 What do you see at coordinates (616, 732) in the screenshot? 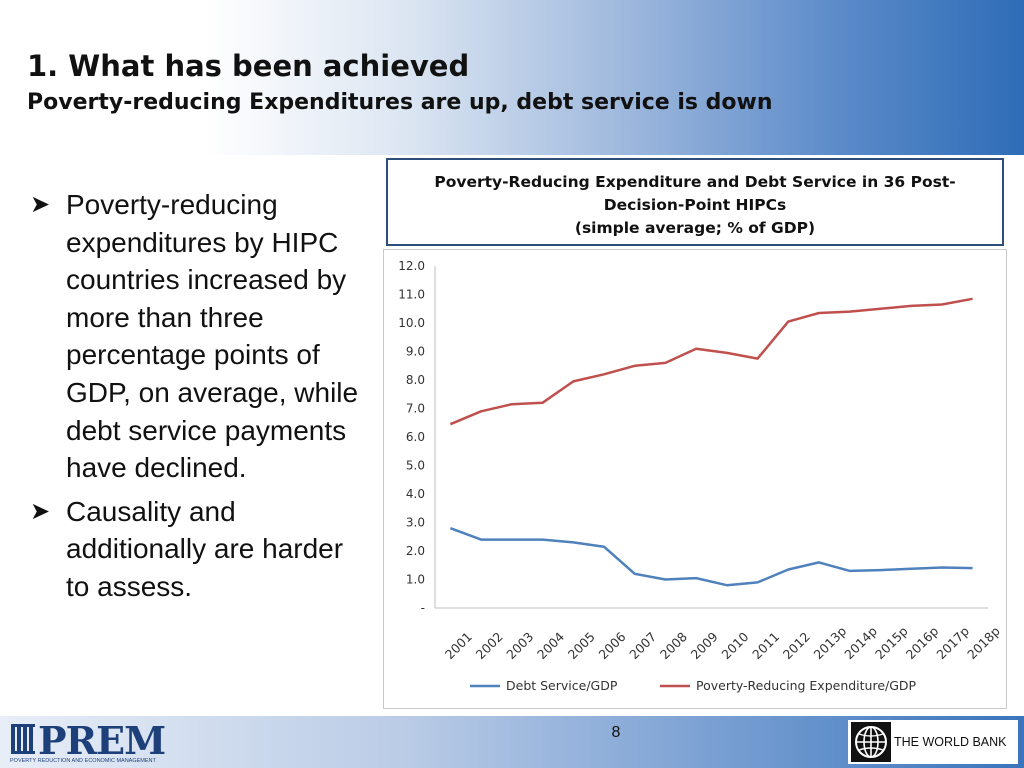
I see `page-number: 8` at bounding box center [616, 732].